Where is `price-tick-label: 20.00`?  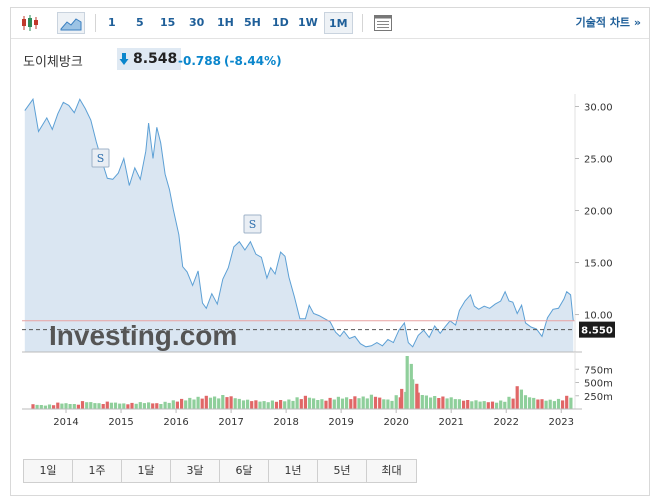 price-tick-label: 20.00 is located at coordinates (598, 212).